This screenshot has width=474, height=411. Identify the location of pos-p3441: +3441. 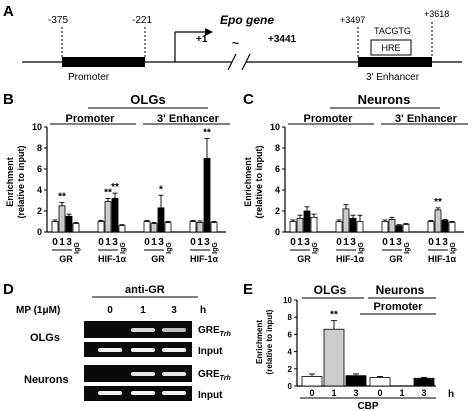
(282, 39).